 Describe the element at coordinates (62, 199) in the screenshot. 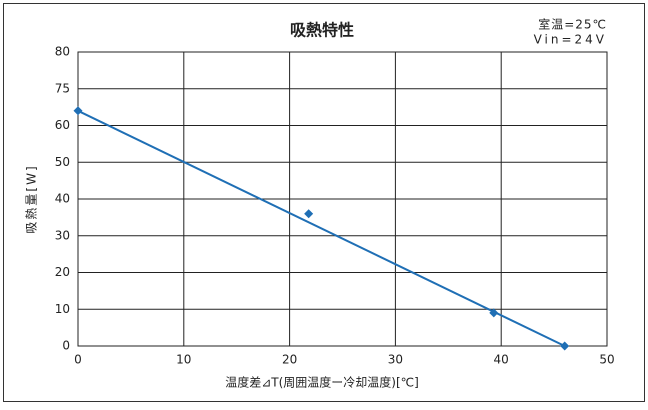

I see `y-tick-label: 40` at that location.